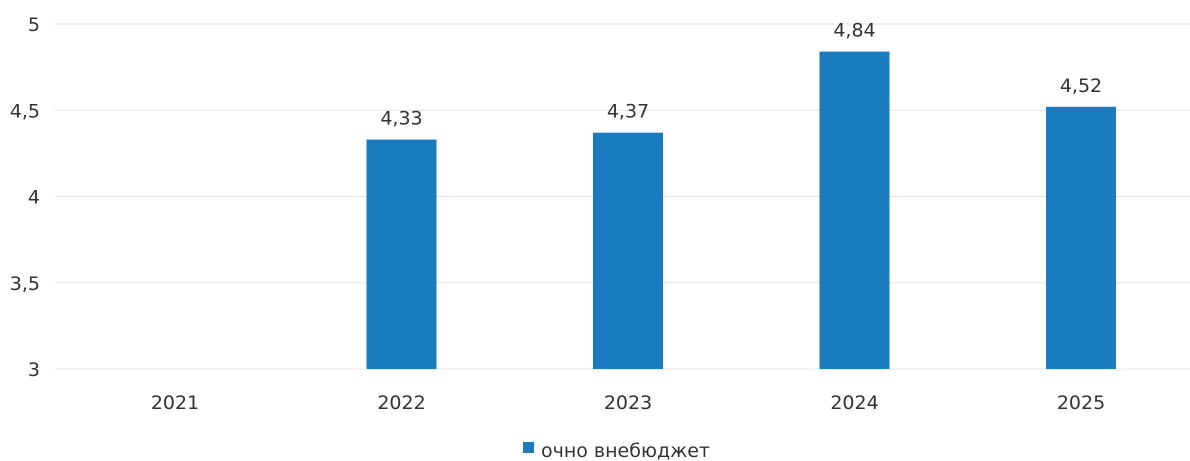  Describe the element at coordinates (854, 31) in the screenshot. I see `data-label: 4,84` at that location.